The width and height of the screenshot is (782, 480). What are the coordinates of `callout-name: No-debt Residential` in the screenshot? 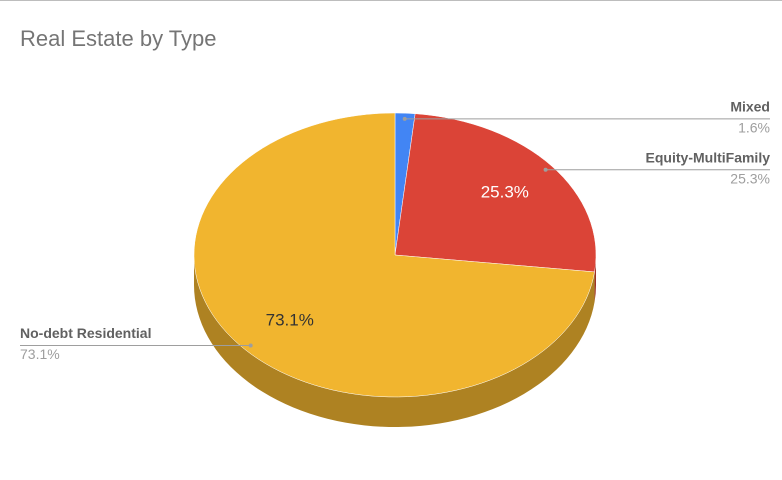 It's located at (85, 333).